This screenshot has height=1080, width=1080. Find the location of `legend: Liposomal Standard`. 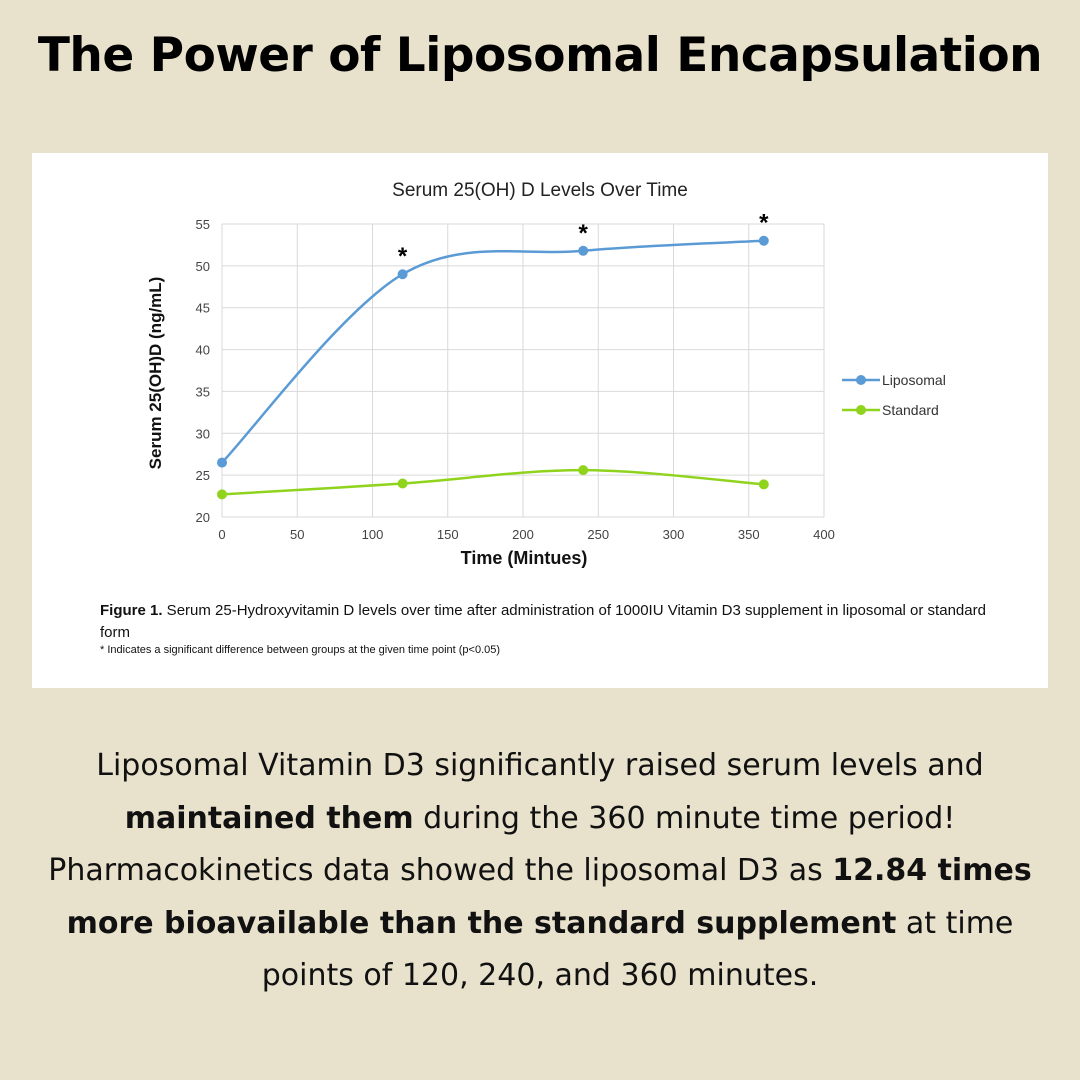

legend: Liposomal Standard is located at coordinates (894, 395).